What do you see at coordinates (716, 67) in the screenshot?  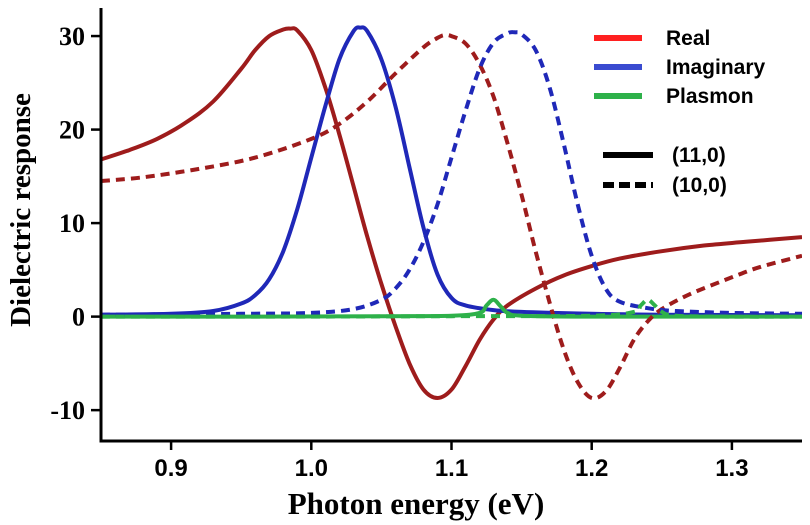 I see `legend-label-imaginary: Imaginary` at bounding box center [716, 67].